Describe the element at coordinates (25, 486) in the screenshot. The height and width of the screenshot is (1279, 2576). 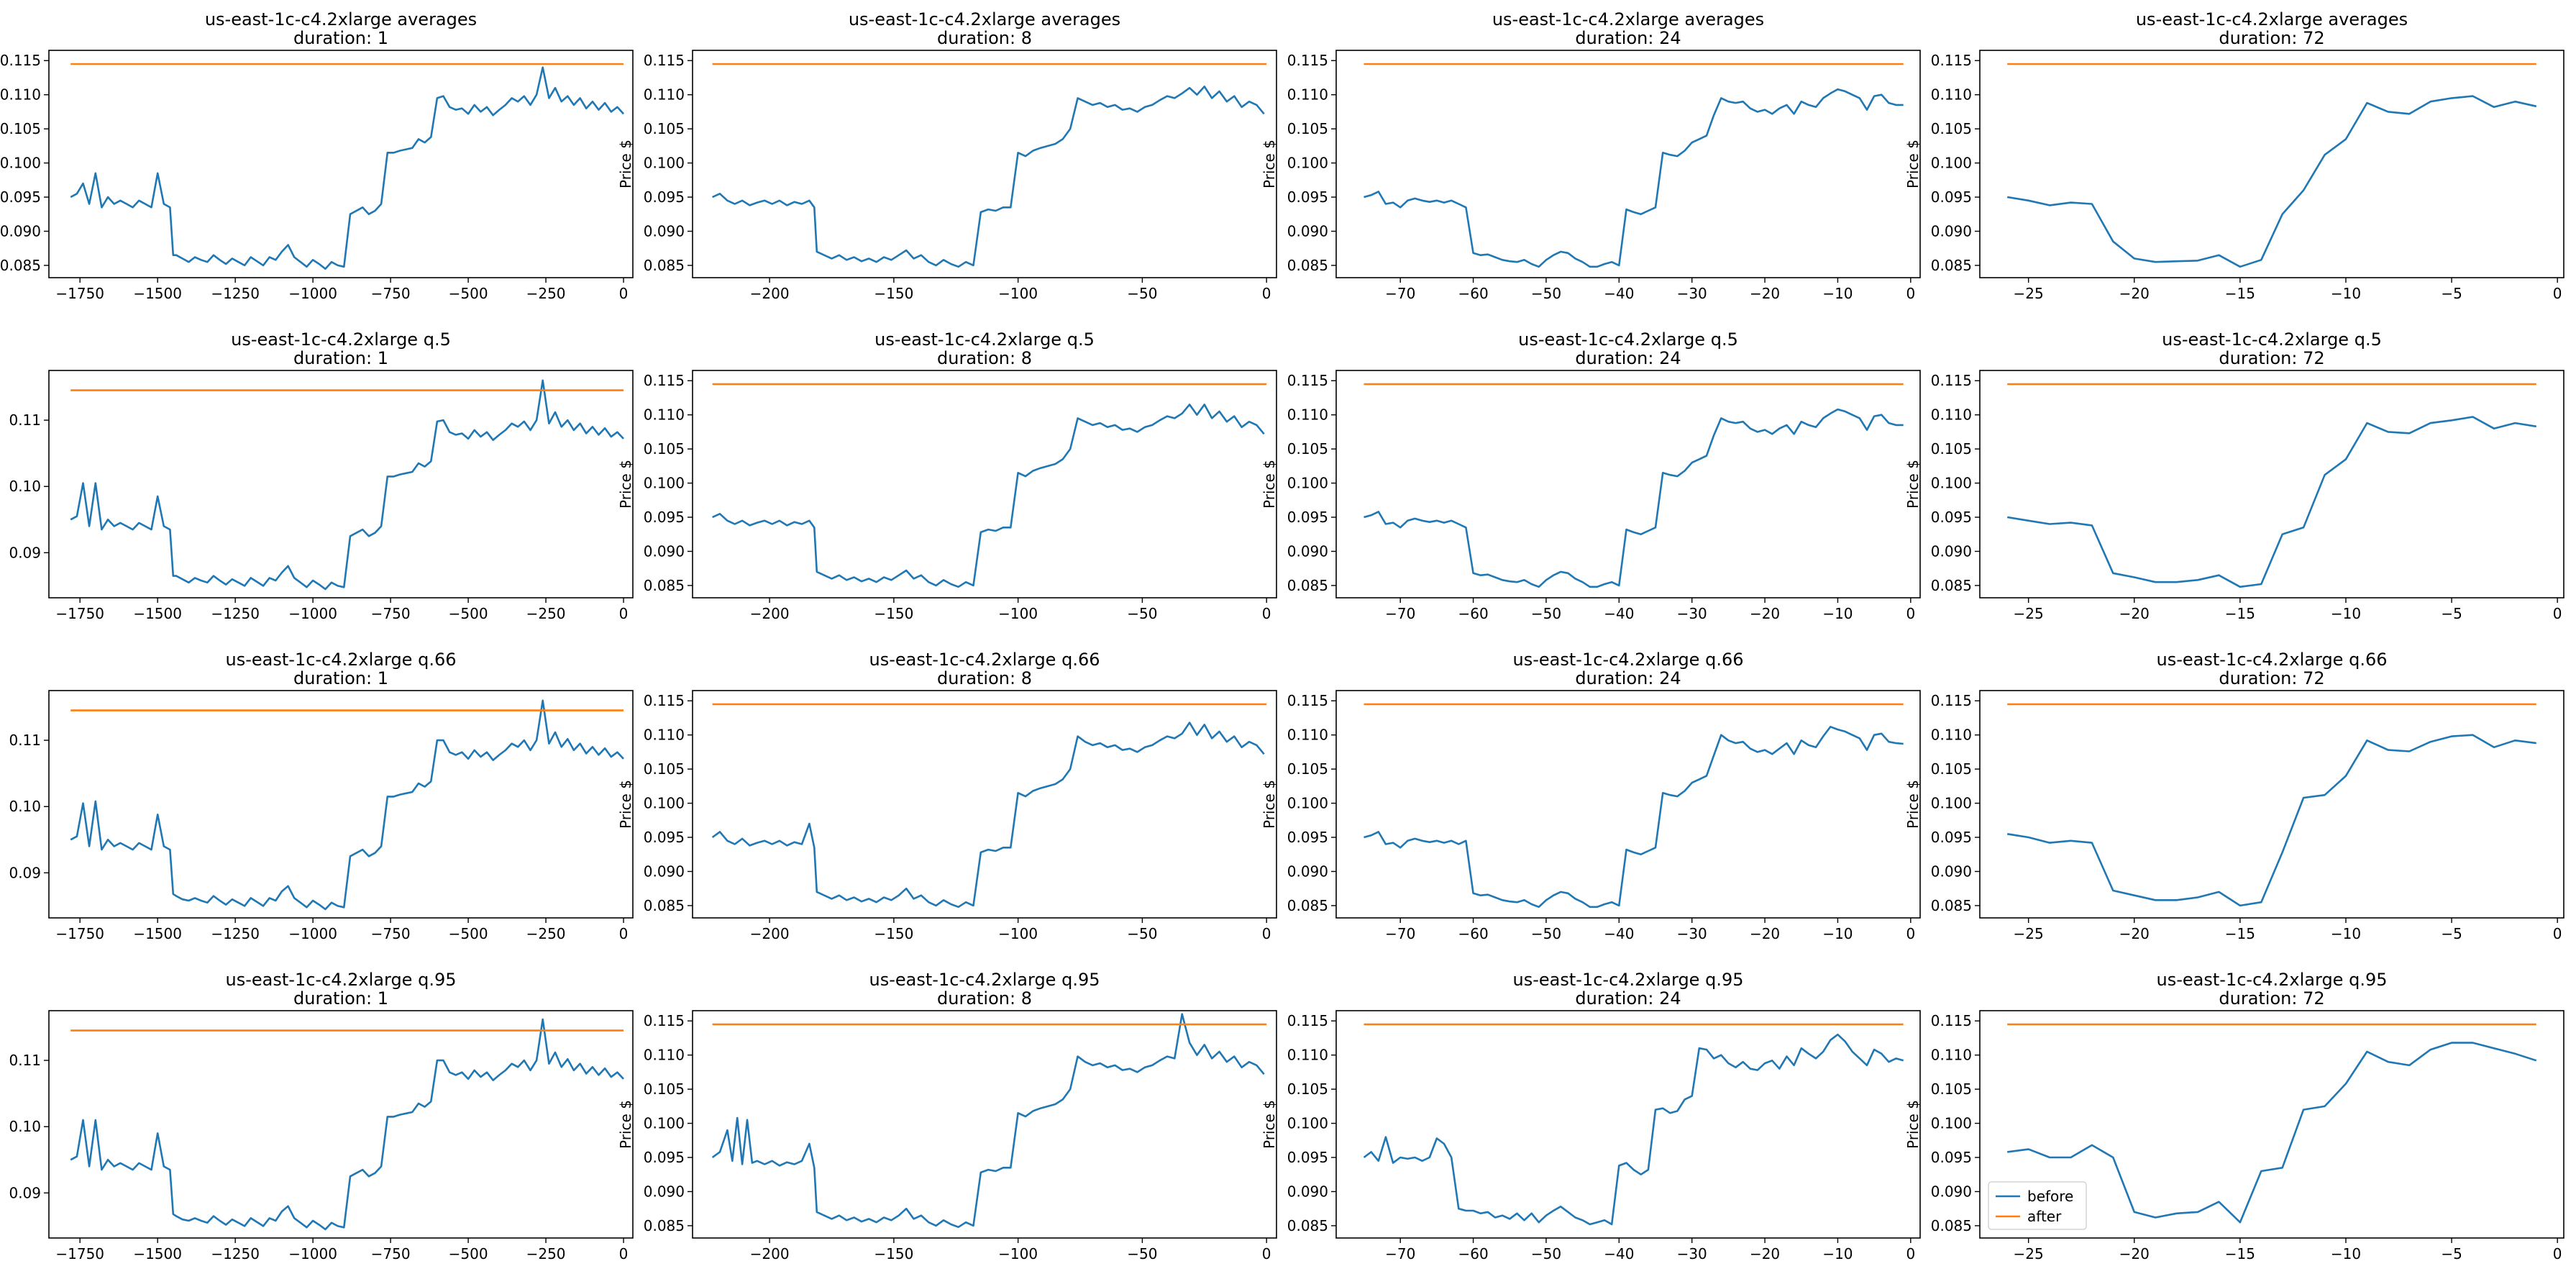
I see `y-tick-label: 0.10` at that location.